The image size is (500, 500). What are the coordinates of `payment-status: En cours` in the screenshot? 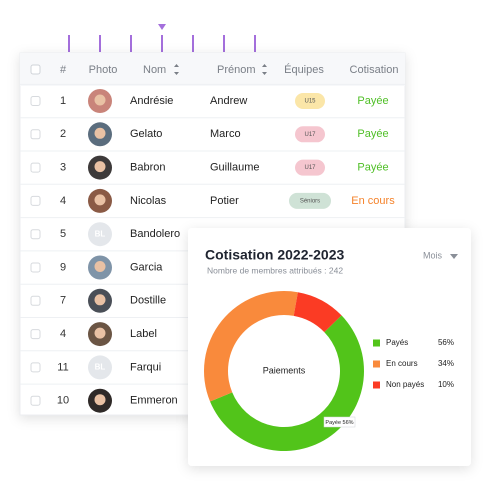 It's located at (373, 201).